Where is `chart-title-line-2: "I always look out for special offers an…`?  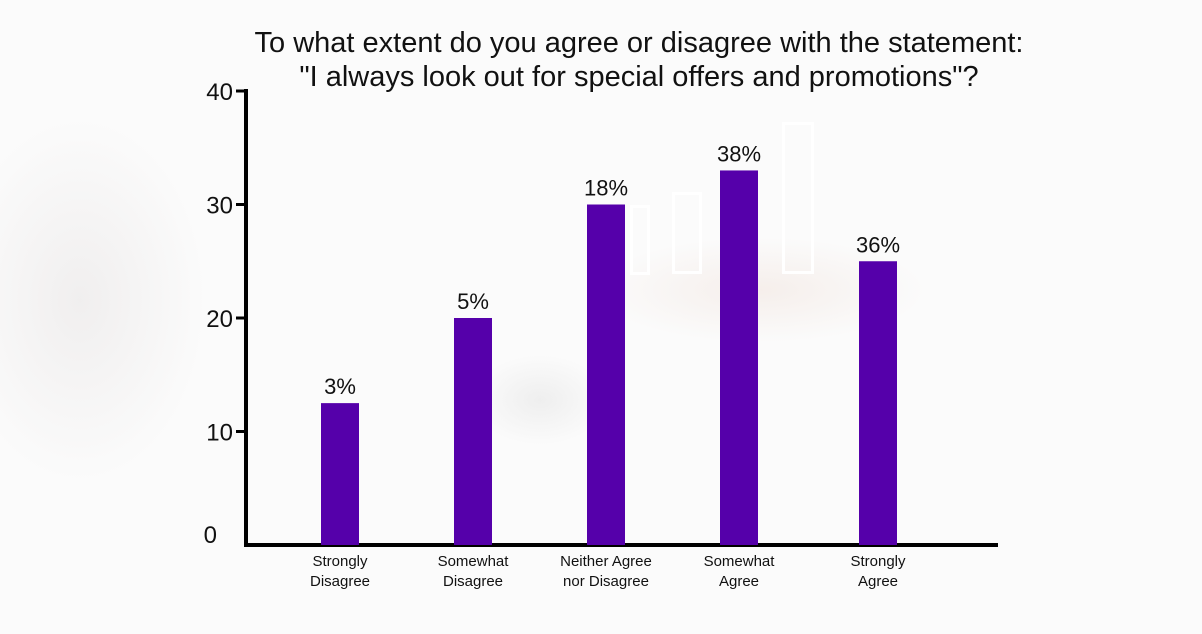 chart-title-line-2: "I always look out for special offers an… is located at coordinates (639, 77).